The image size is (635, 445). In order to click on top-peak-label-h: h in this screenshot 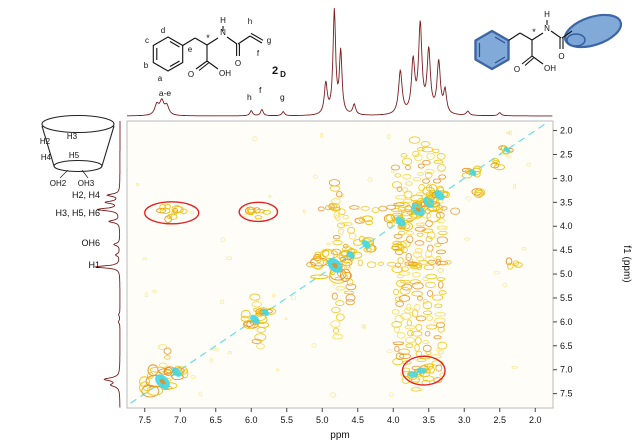, I will do `click(249, 97)`.